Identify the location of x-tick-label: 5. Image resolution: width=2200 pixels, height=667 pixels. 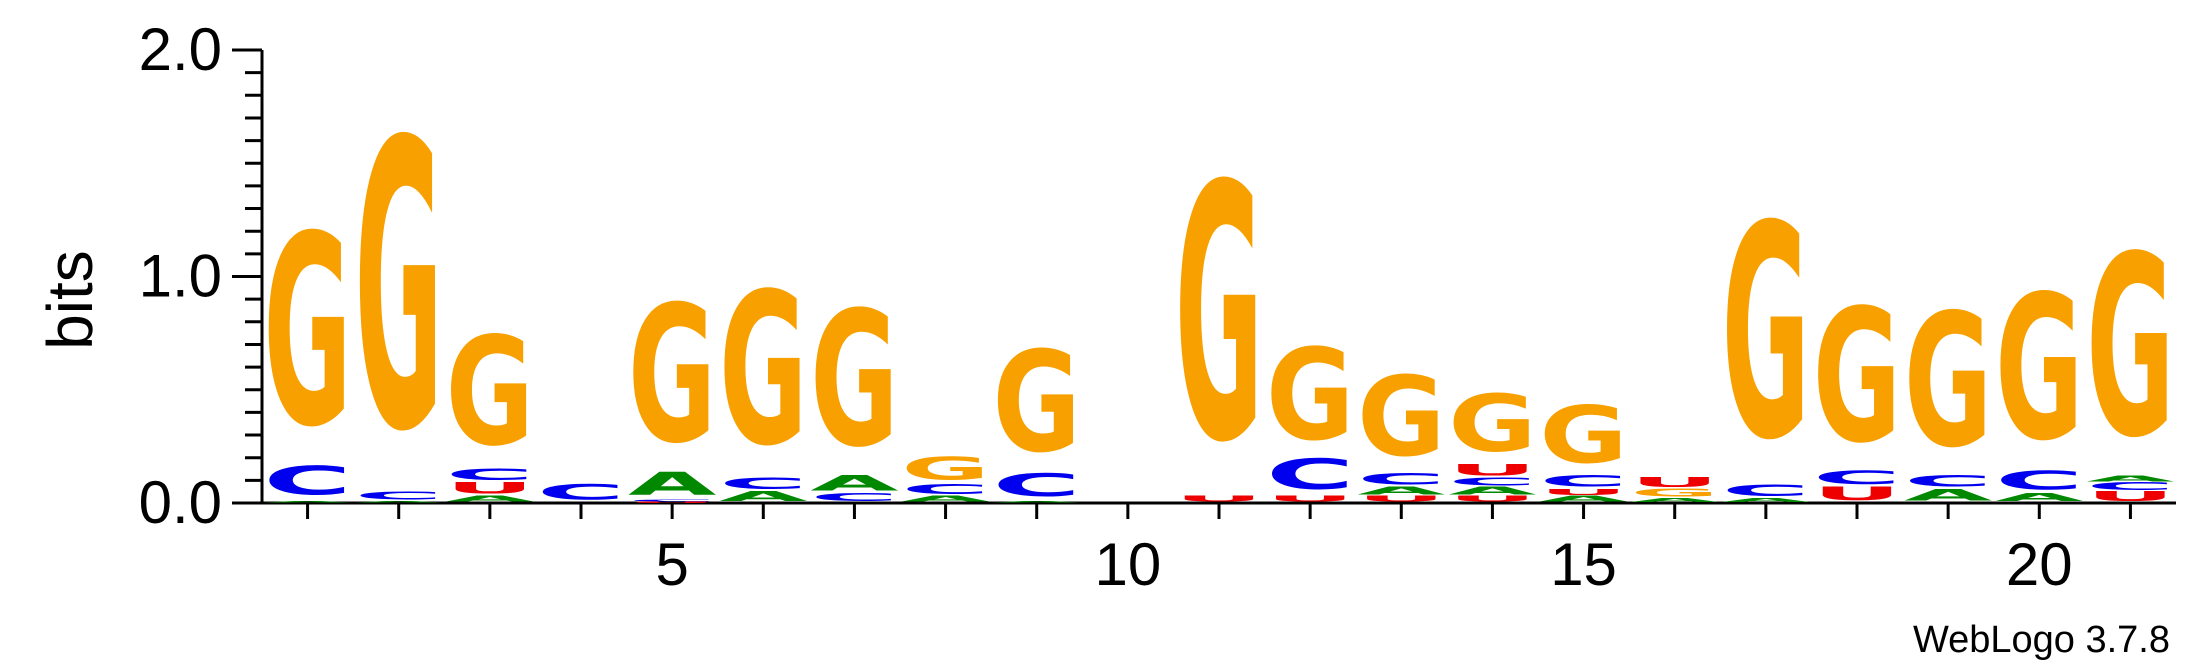
(671, 564).